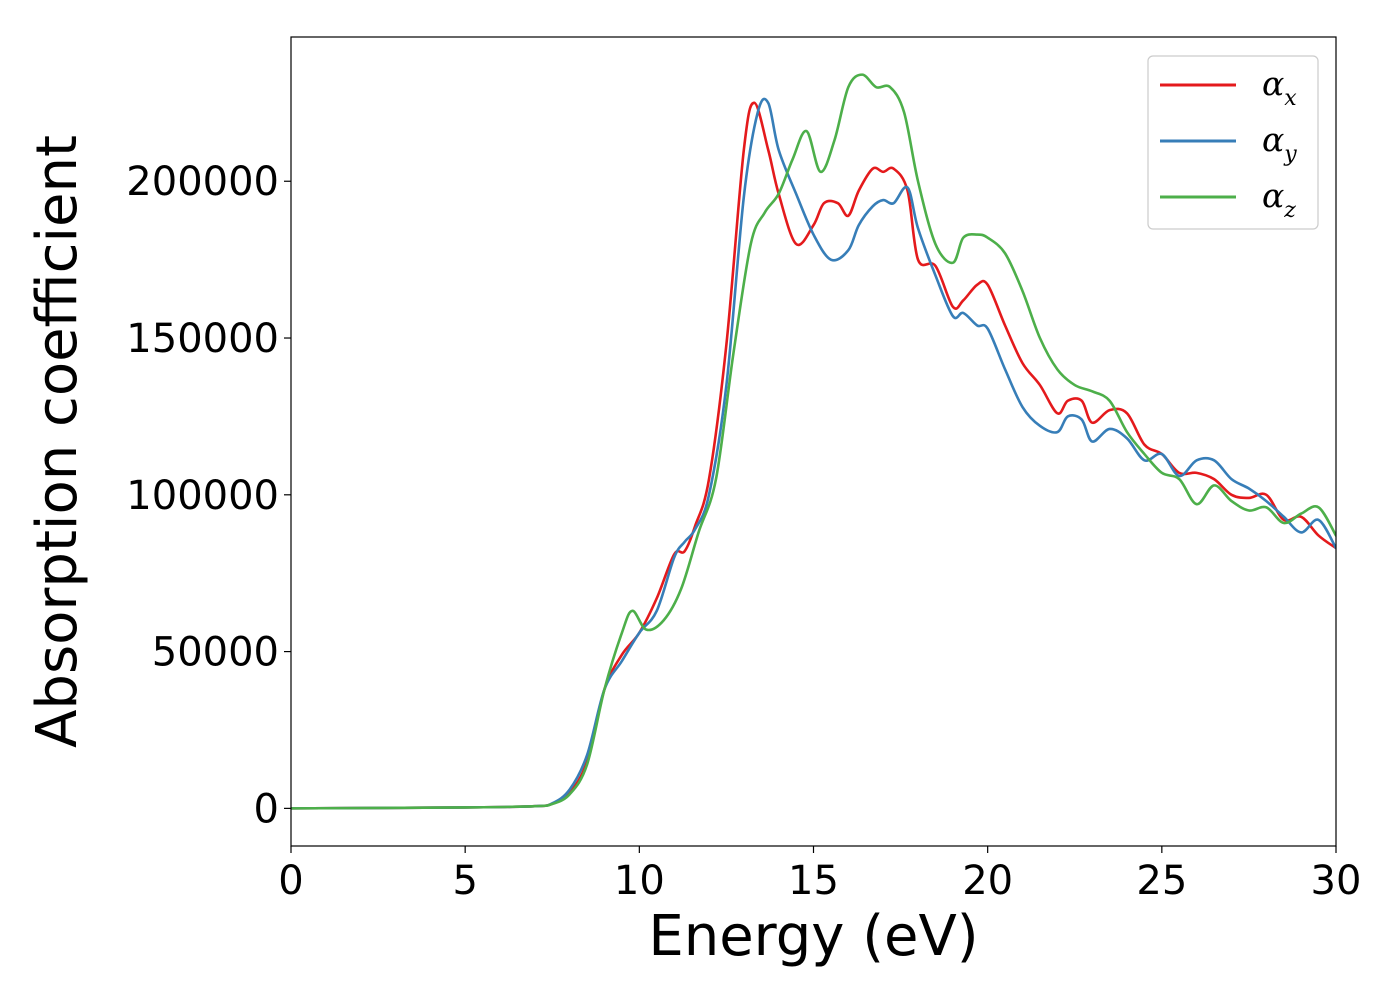 The height and width of the screenshot is (1000, 1400). What do you see at coordinates (1289, 210) in the screenshot?
I see `legend-subscript: z` at bounding box center [1289, 210].